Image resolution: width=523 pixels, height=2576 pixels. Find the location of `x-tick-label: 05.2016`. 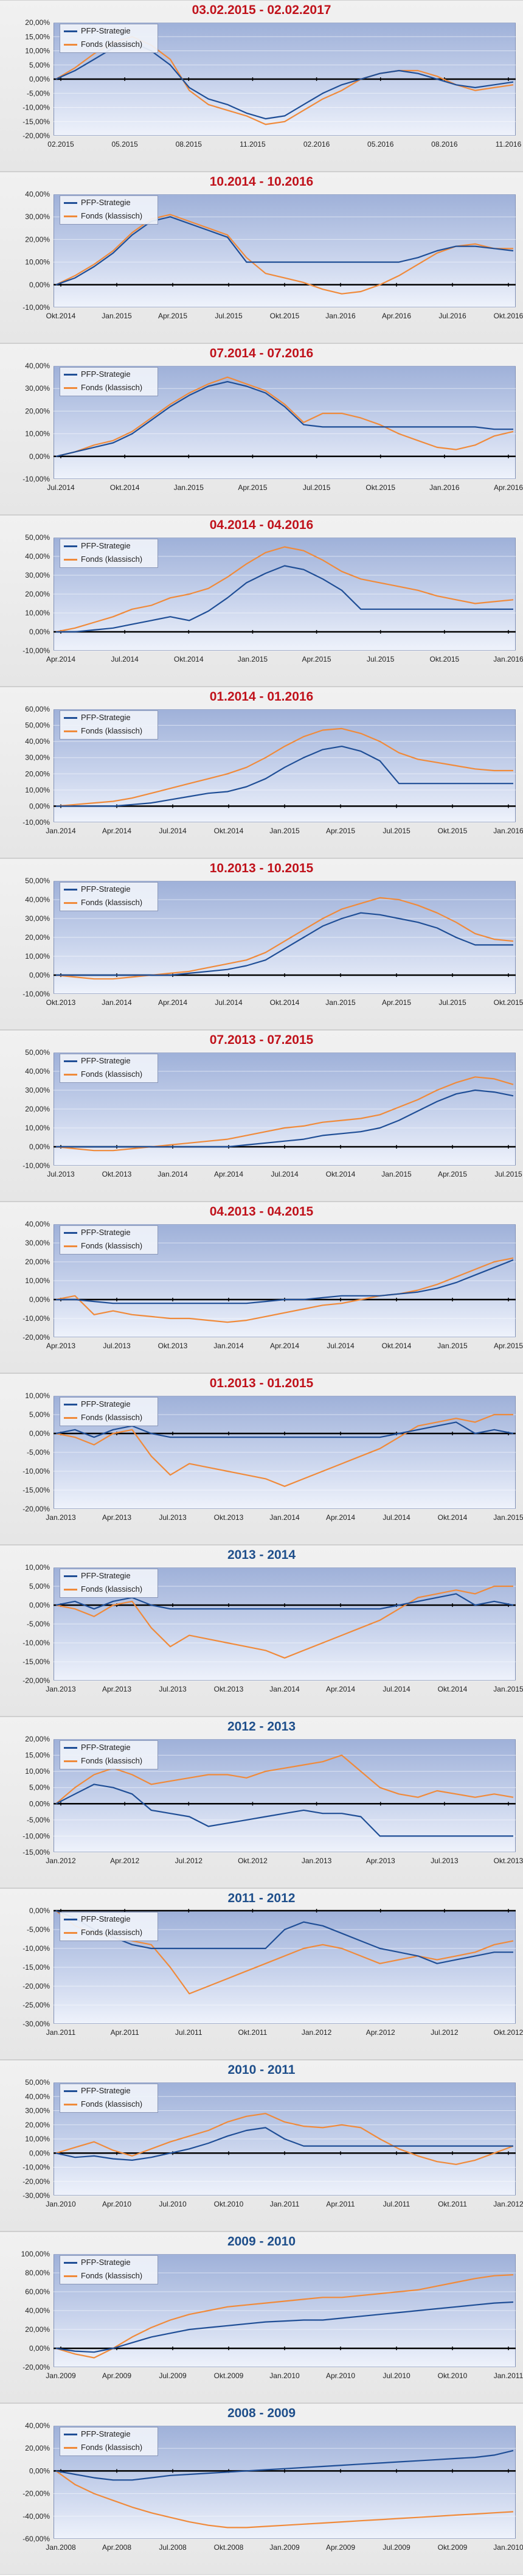

x-tick-label: 05.2016 is located at coordinates (381, 144).